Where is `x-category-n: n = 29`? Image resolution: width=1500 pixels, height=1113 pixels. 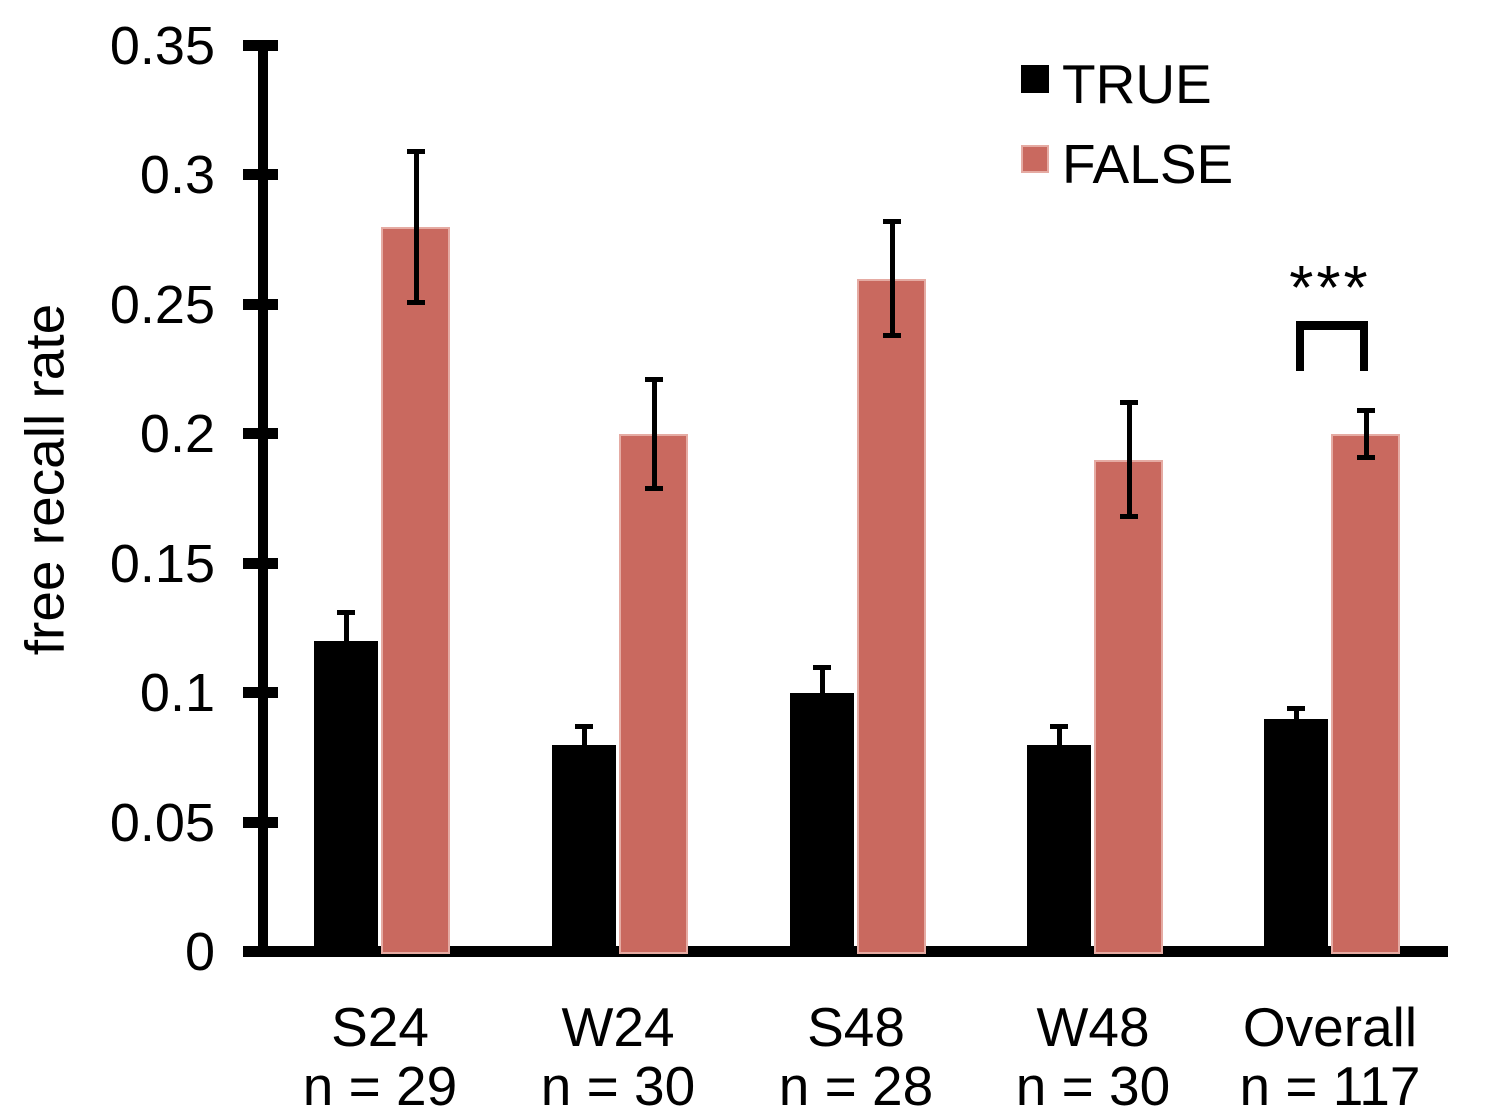 x-category-n: n = 29 is located at coordinates (380, 1084).